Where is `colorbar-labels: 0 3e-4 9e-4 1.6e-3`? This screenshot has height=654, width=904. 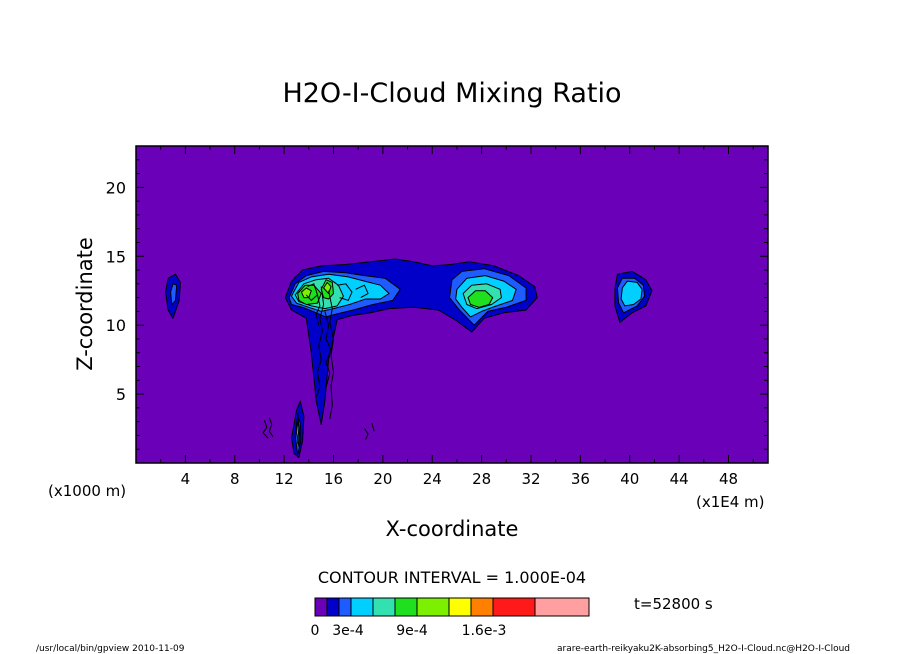 colorbar-labels: 0 3e-4 9e-4 1.6e-3 is located at coordinates (409, 631).